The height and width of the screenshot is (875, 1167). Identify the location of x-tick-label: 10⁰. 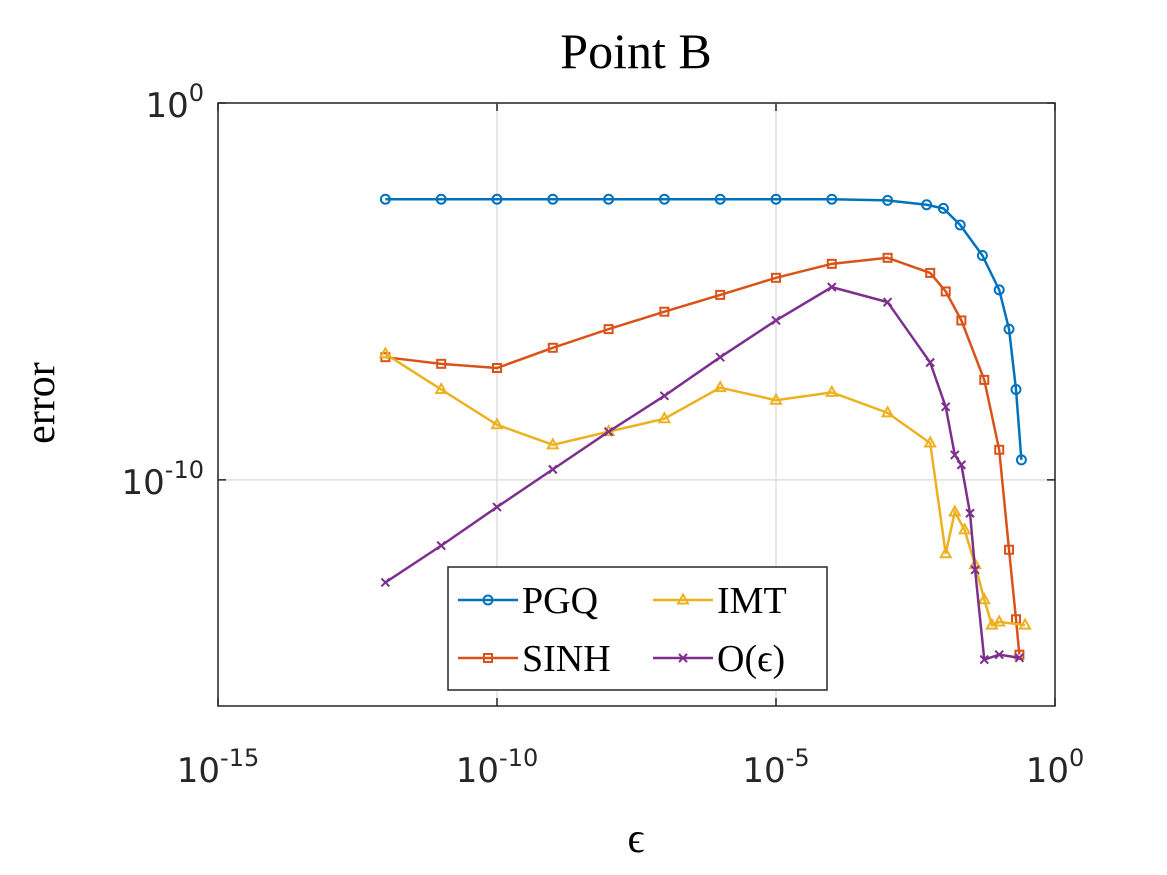
(1055, 767).